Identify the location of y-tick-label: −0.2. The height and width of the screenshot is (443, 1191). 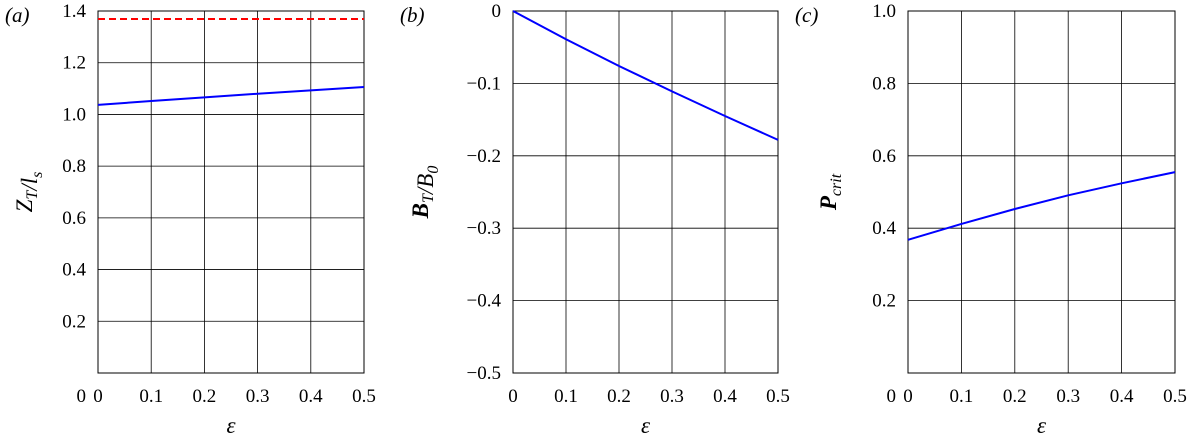
(484, 156).